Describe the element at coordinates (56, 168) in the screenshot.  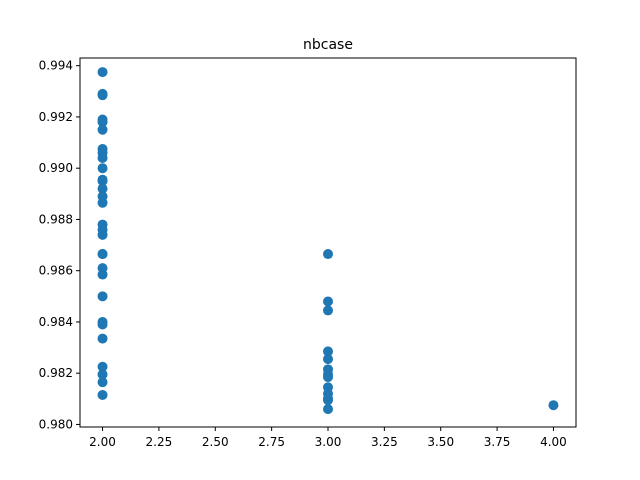
I see `y-tick-label: 0.990` at that location.